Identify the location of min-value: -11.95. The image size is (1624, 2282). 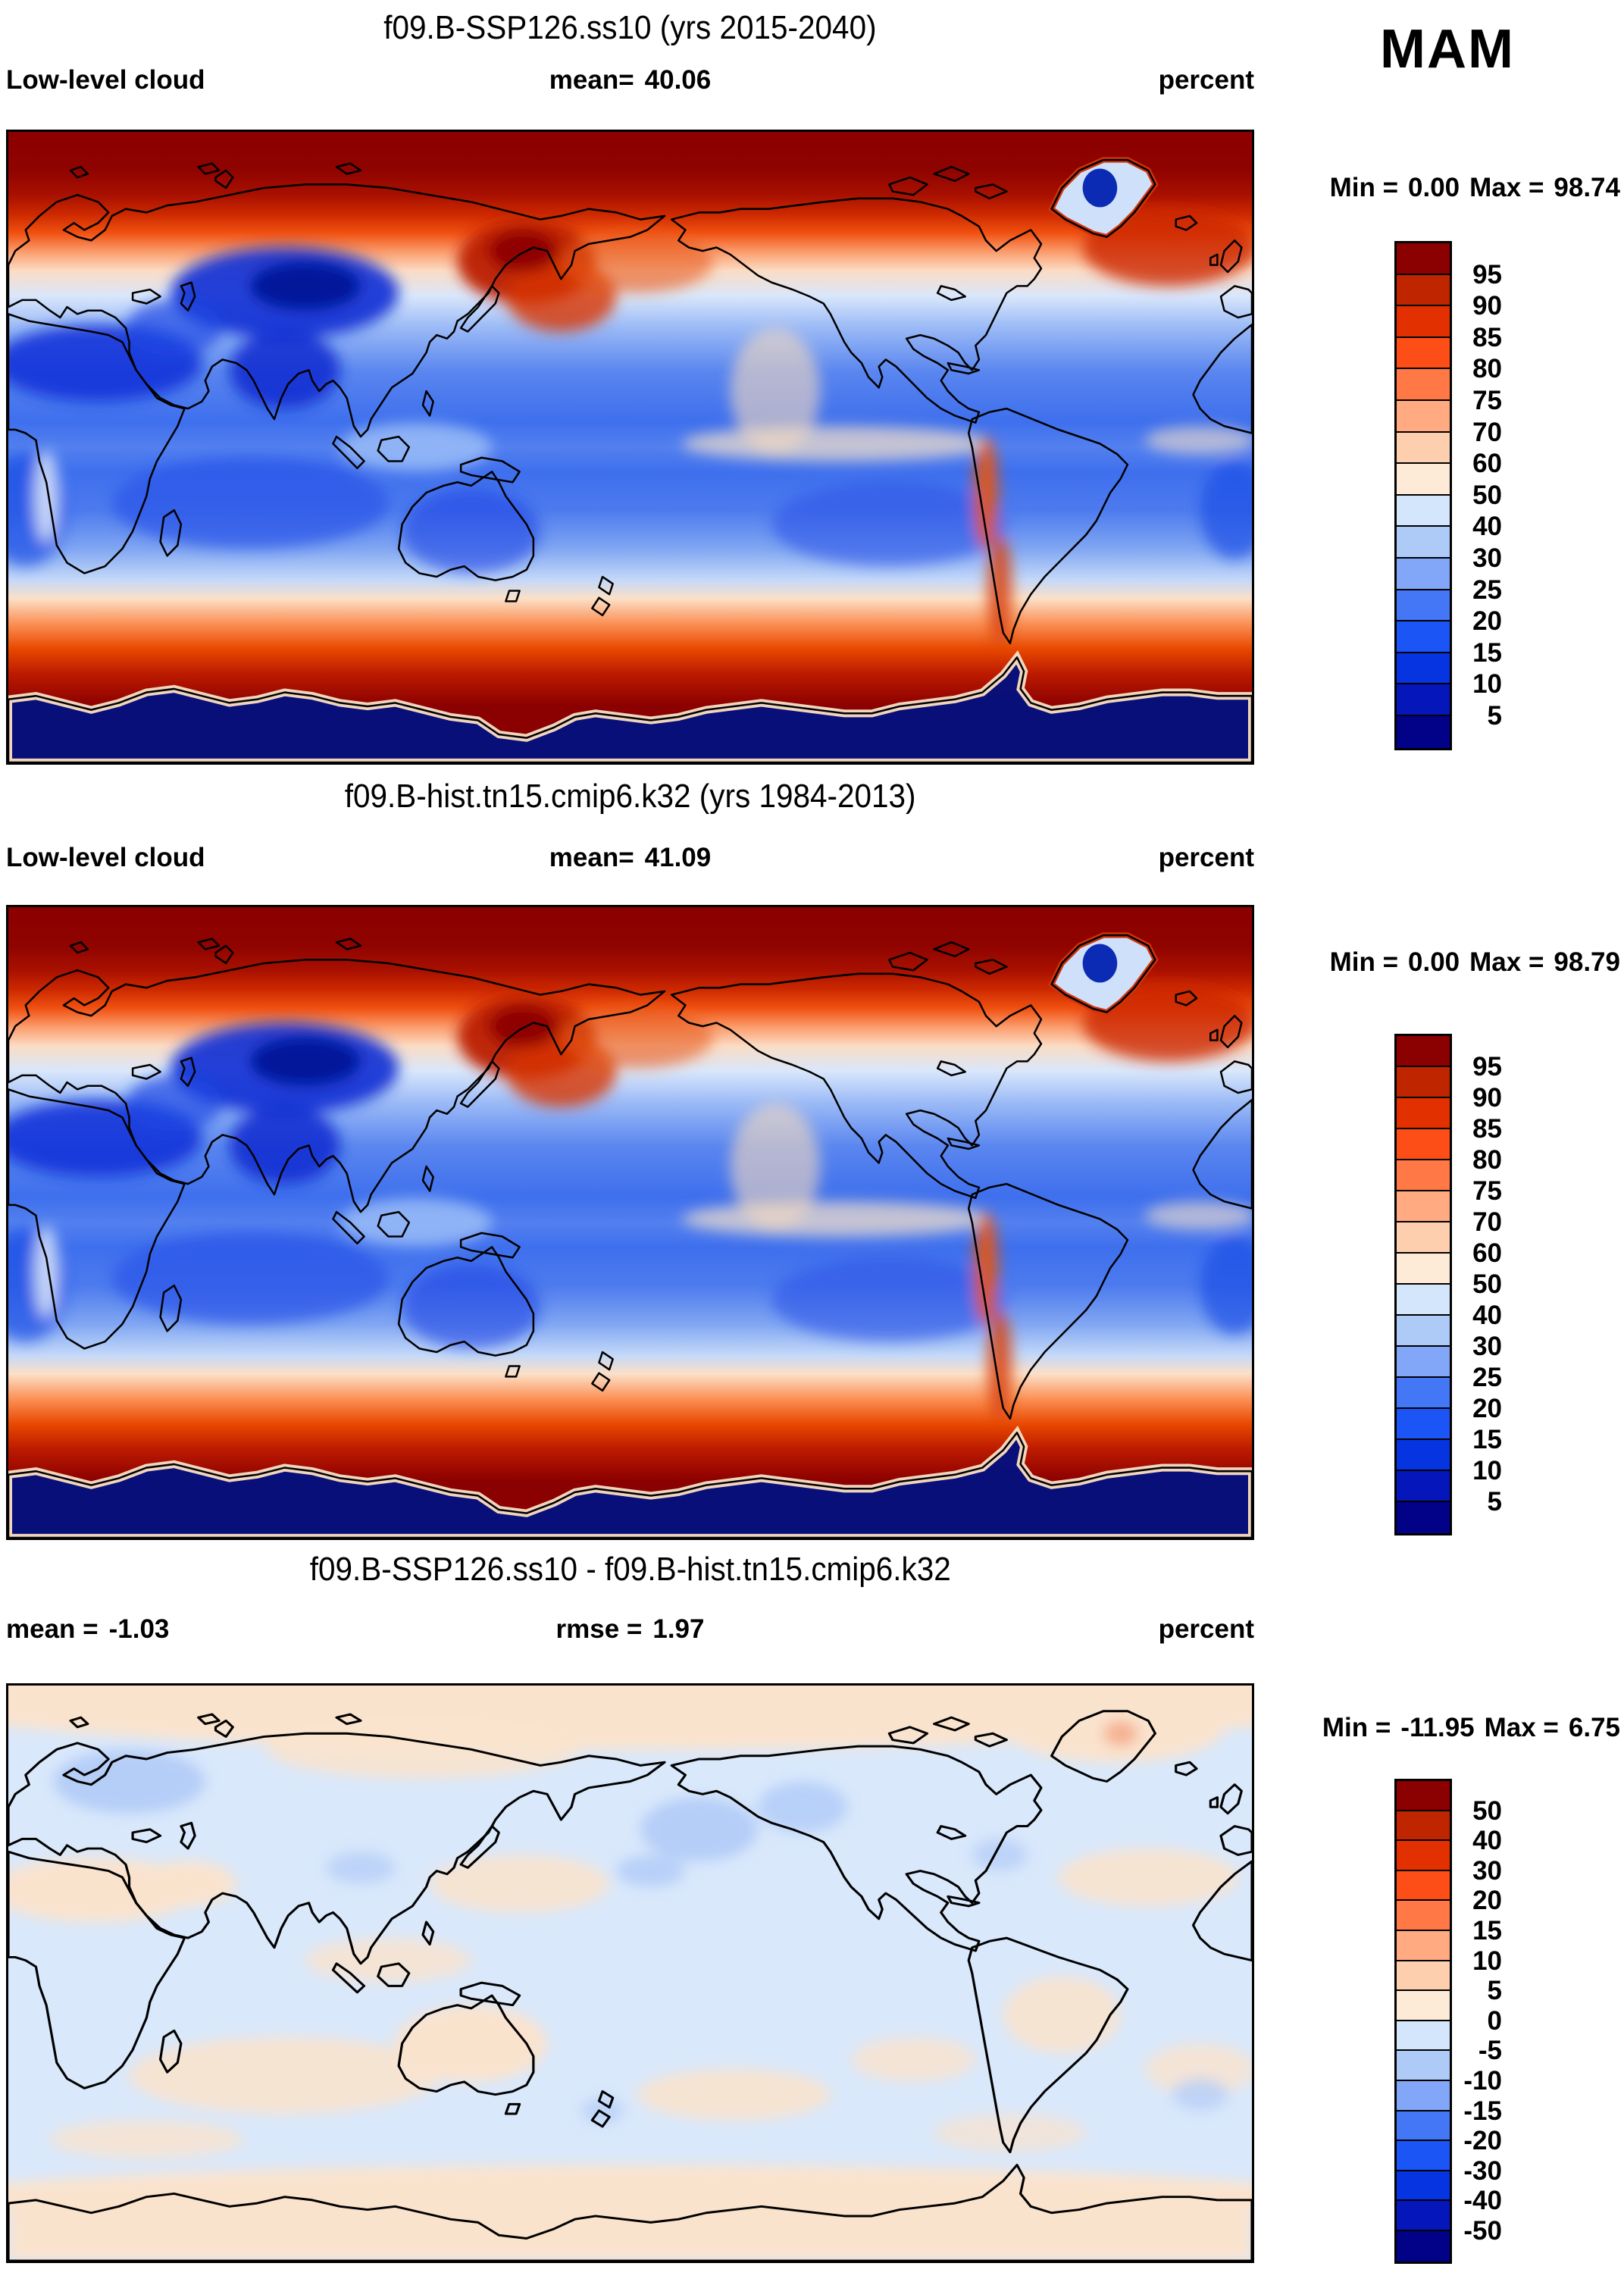
(1437, 1727).